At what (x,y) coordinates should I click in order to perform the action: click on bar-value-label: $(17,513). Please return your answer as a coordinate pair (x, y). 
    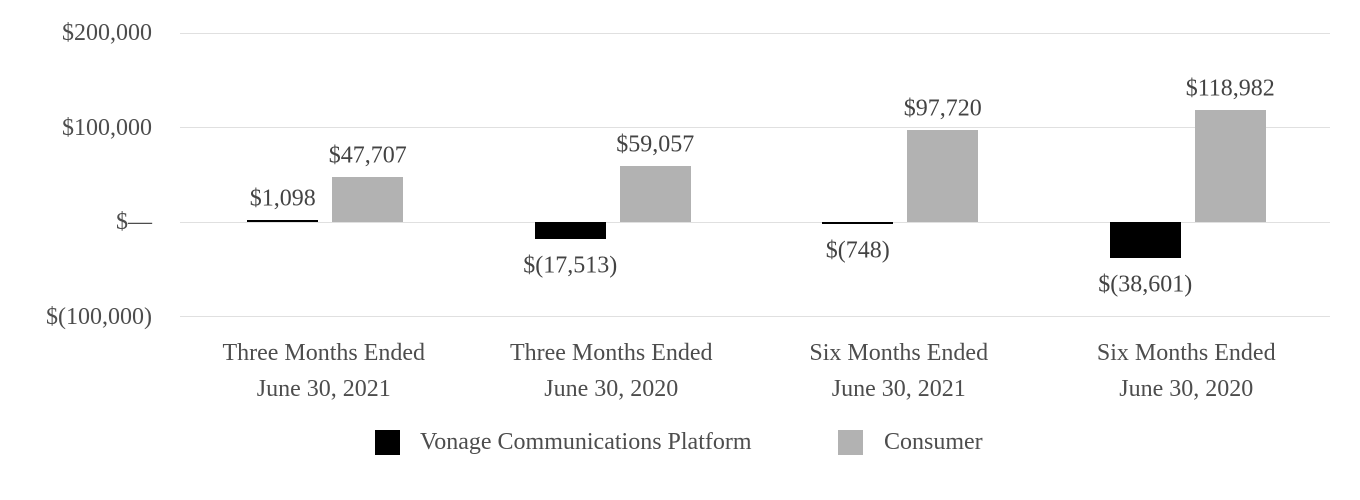
    Looking at the image, I should click on (570, 265).